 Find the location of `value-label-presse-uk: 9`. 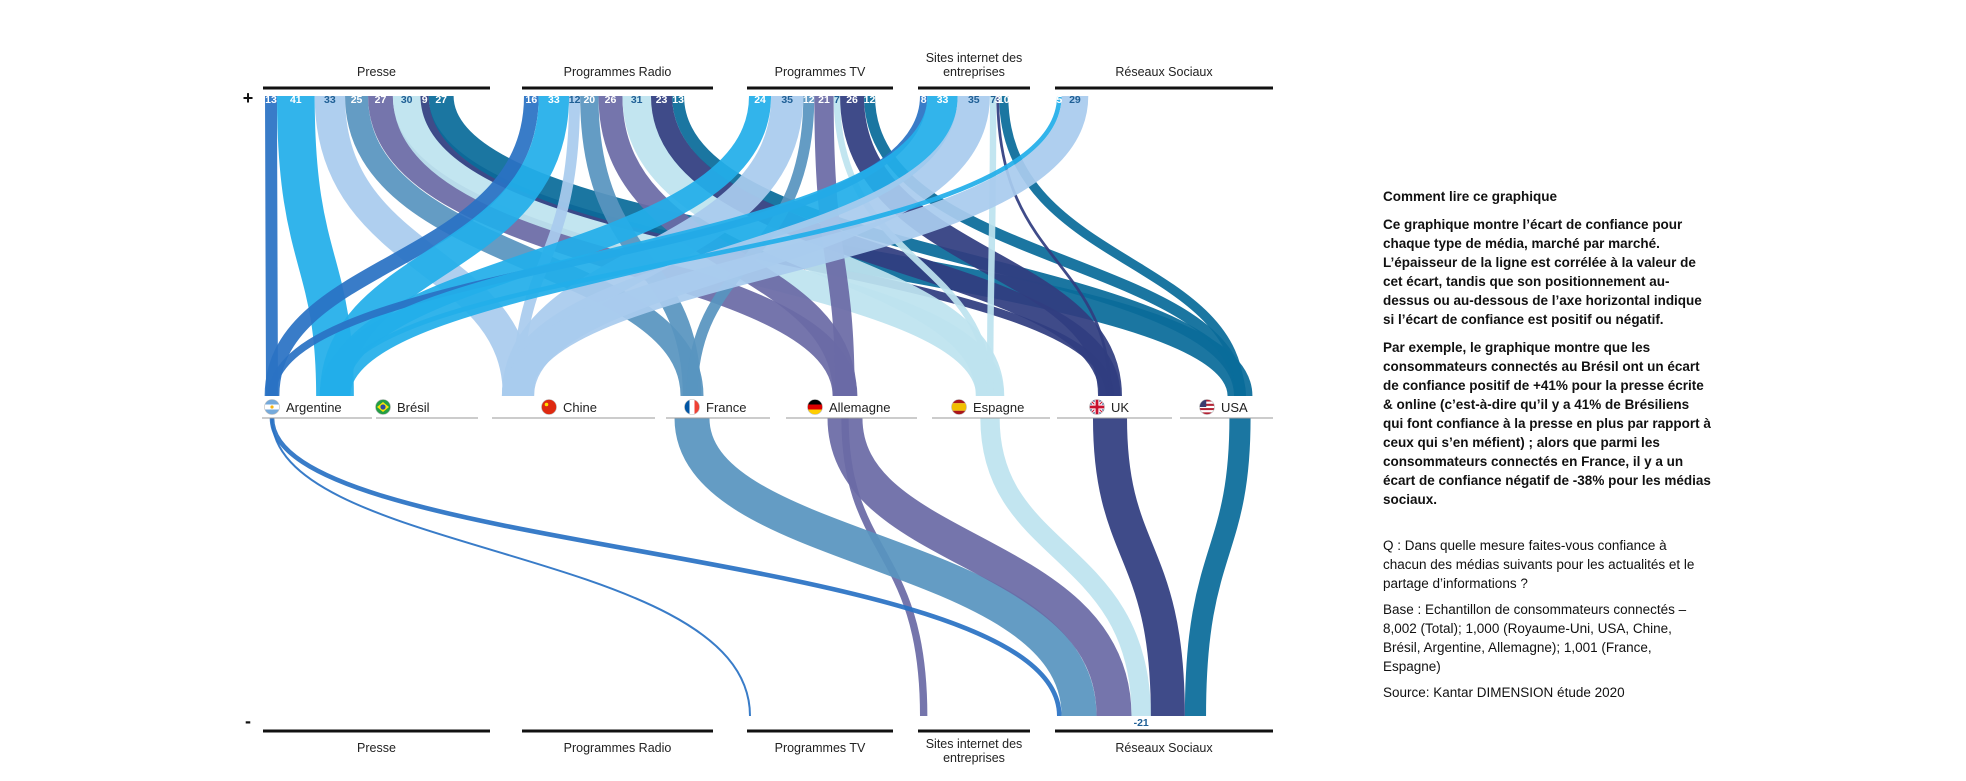

value-label-presse-uk: 9 is located at coordinates (425, 100).